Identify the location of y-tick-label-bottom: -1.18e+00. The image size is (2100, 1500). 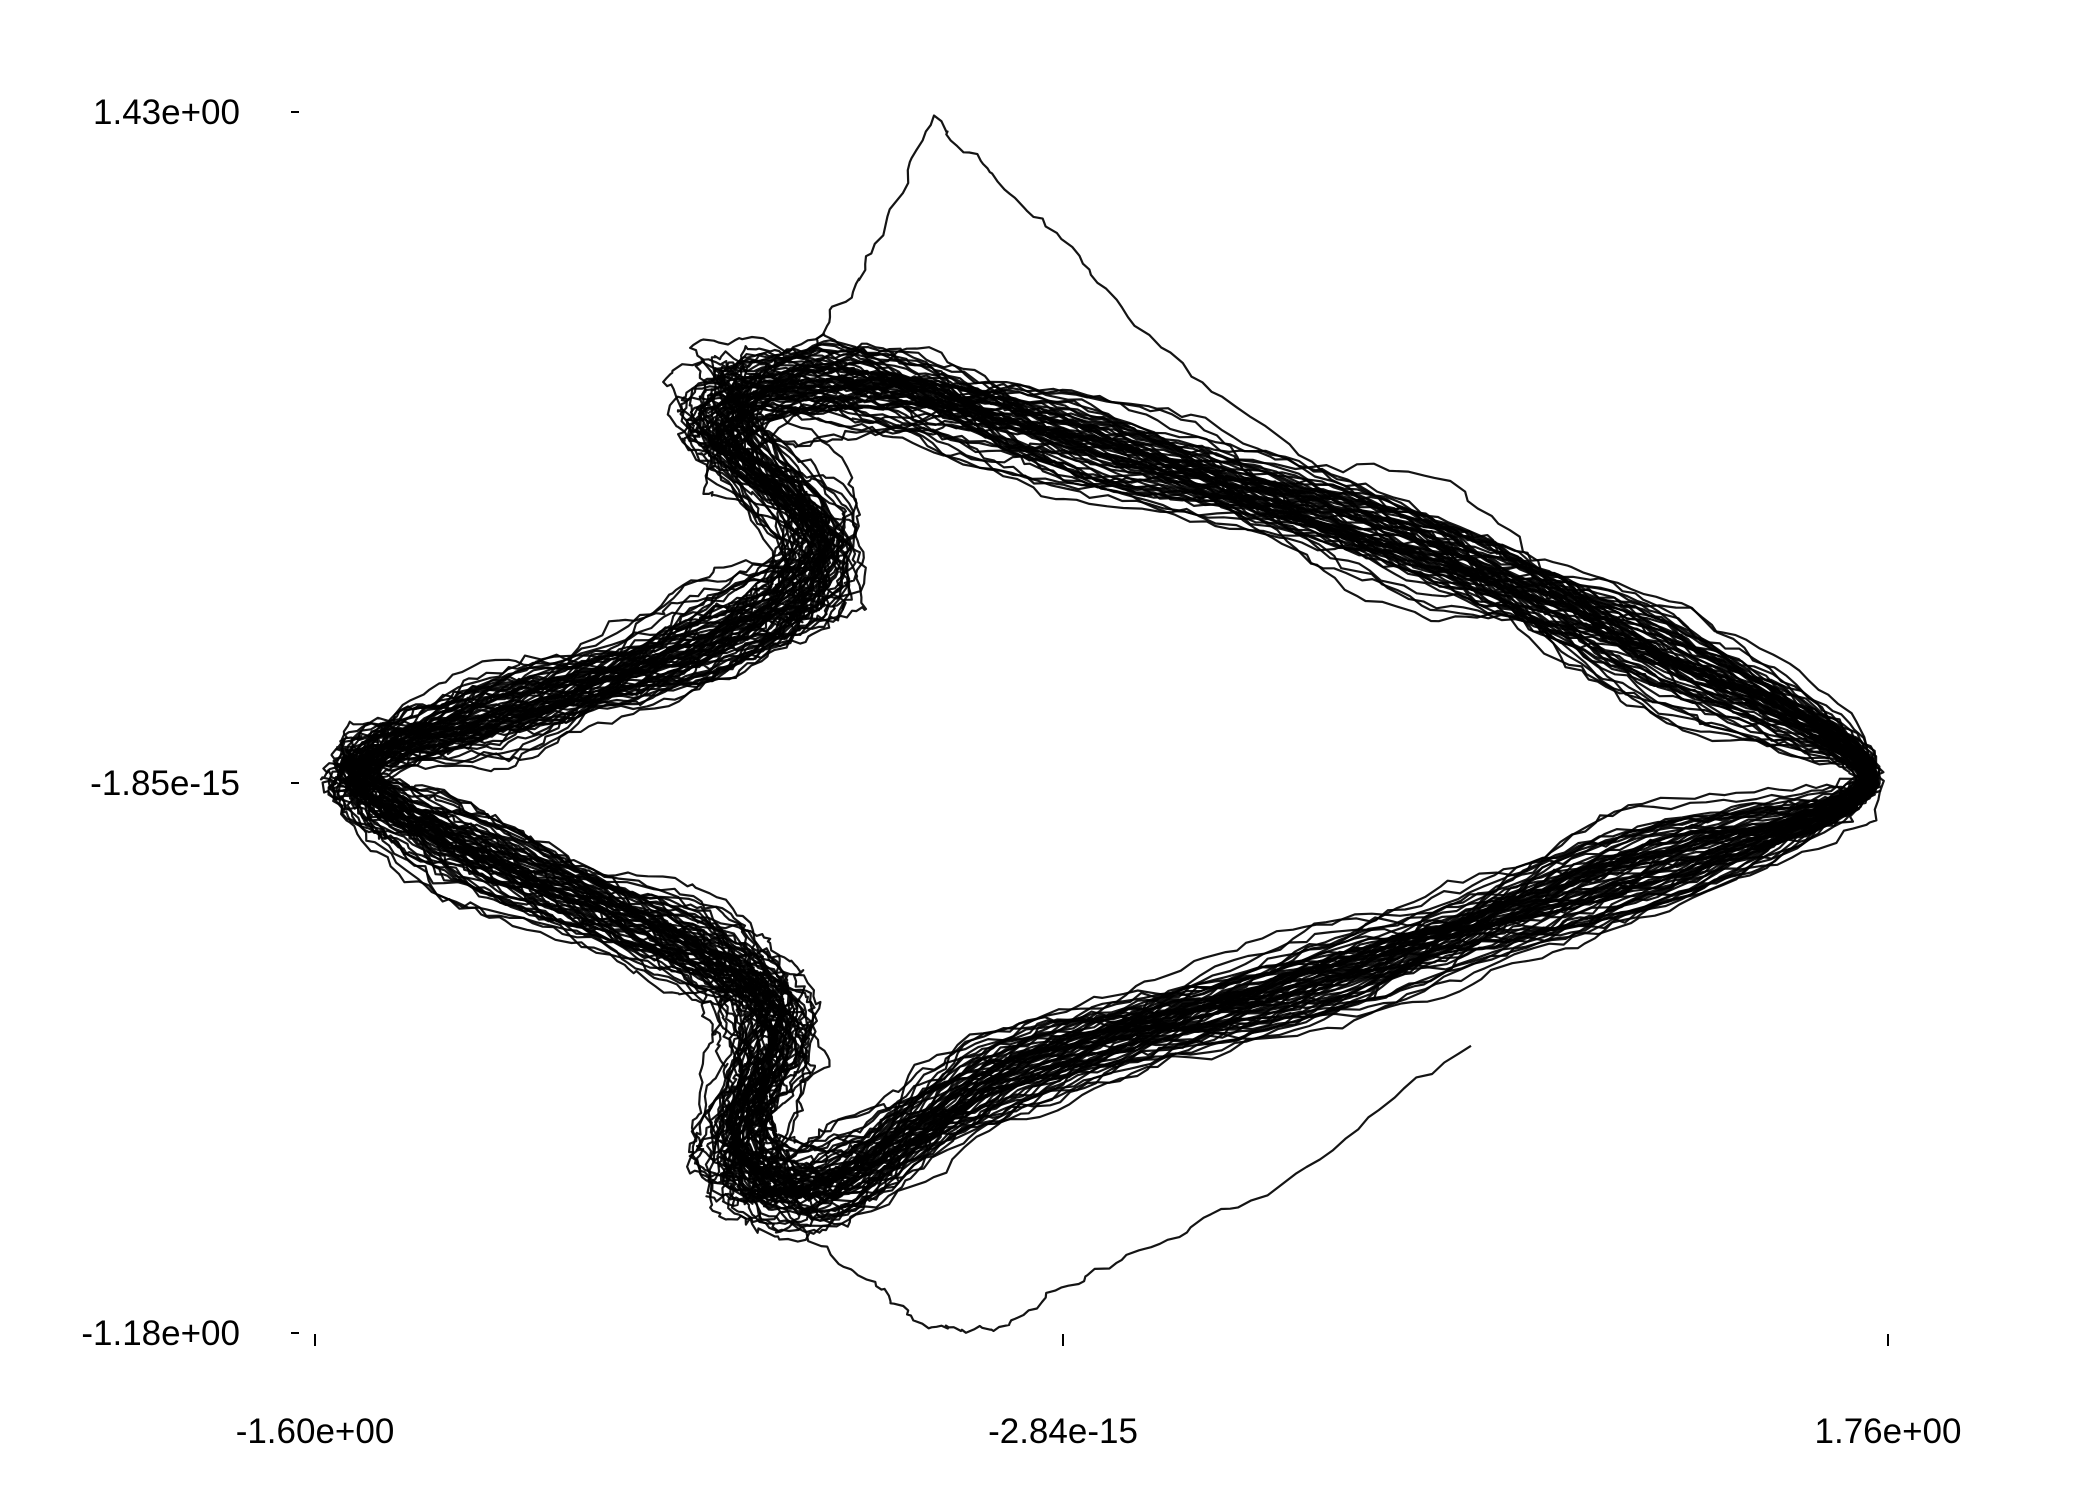
(160, 1333).